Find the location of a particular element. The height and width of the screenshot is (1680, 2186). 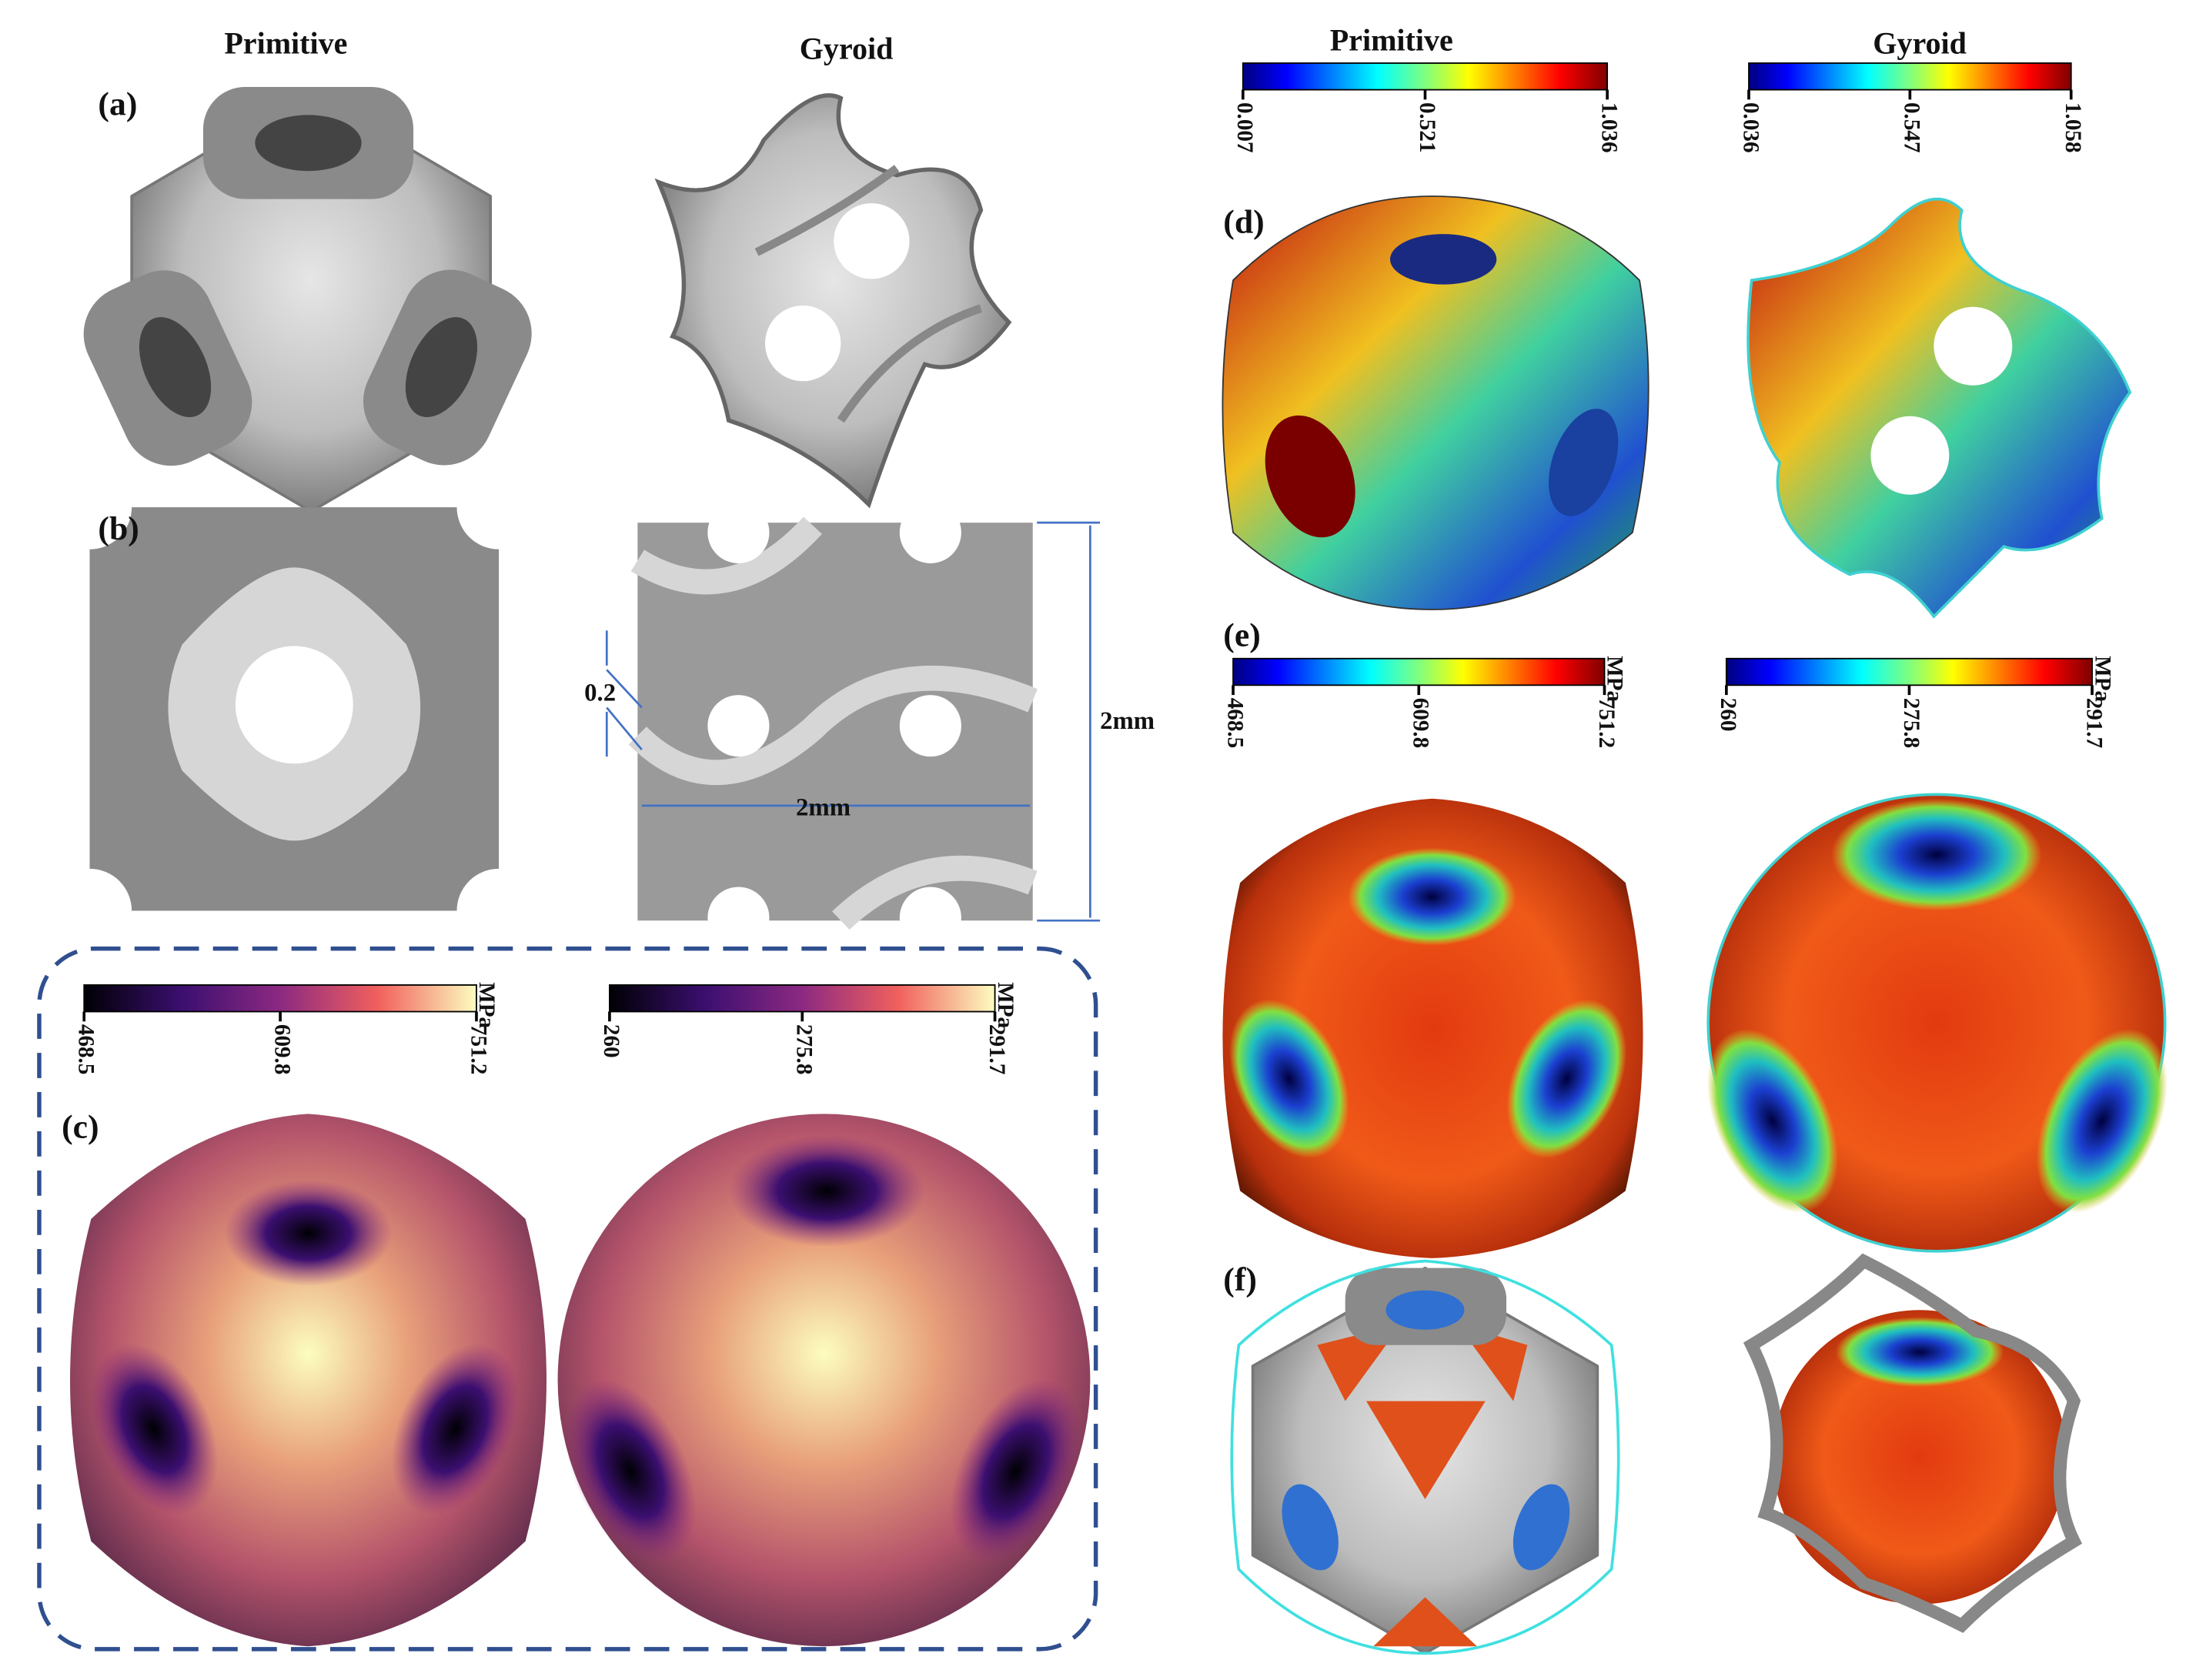

primitive-unit-cell is located at coordinates (307, 299).